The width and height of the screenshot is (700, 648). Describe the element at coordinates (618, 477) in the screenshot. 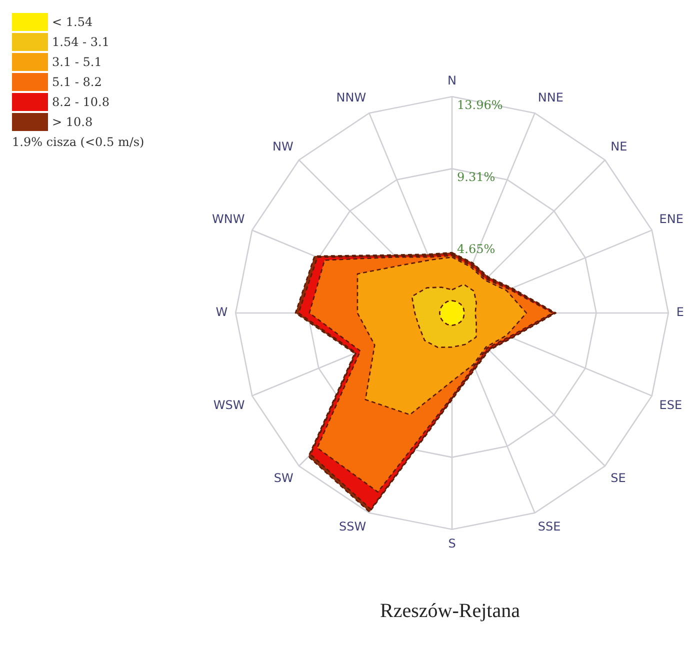

I see `spoke-label: SE` at that location.